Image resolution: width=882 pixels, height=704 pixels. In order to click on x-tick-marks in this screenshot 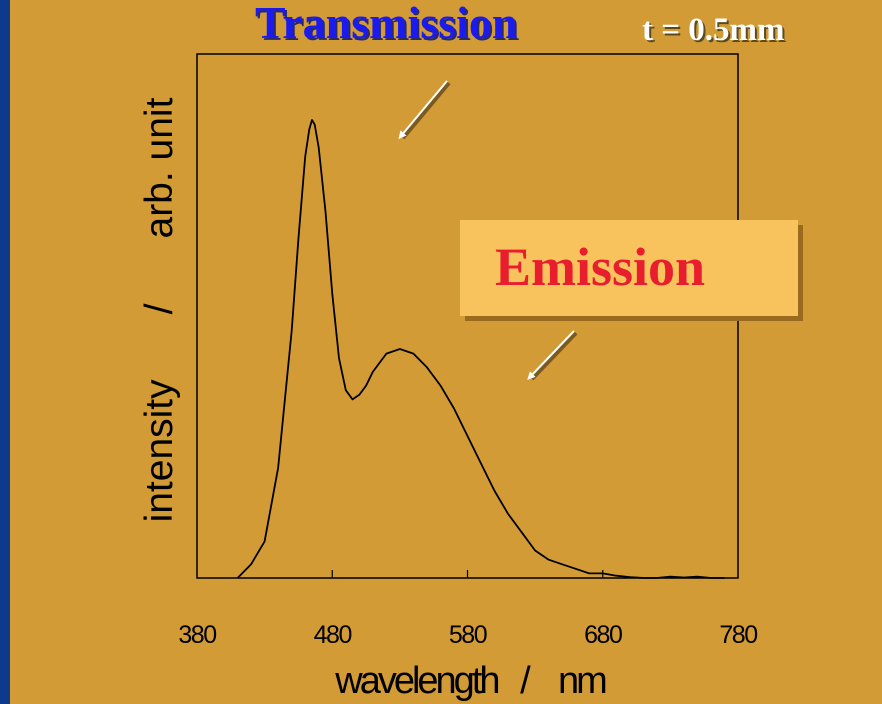, I will do `click(467, 574)`.